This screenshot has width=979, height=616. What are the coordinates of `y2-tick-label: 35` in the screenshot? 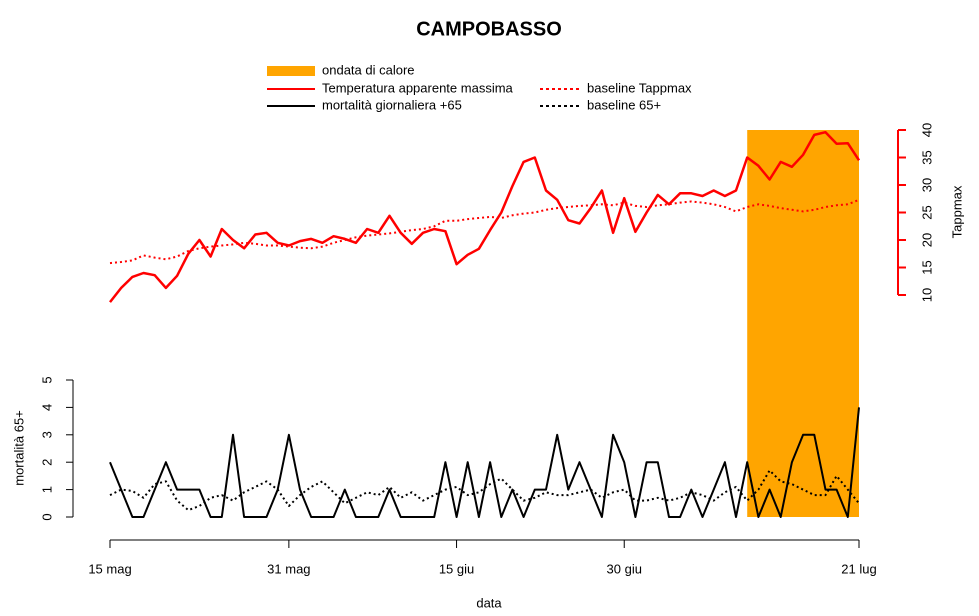 It's located at (926, 157).